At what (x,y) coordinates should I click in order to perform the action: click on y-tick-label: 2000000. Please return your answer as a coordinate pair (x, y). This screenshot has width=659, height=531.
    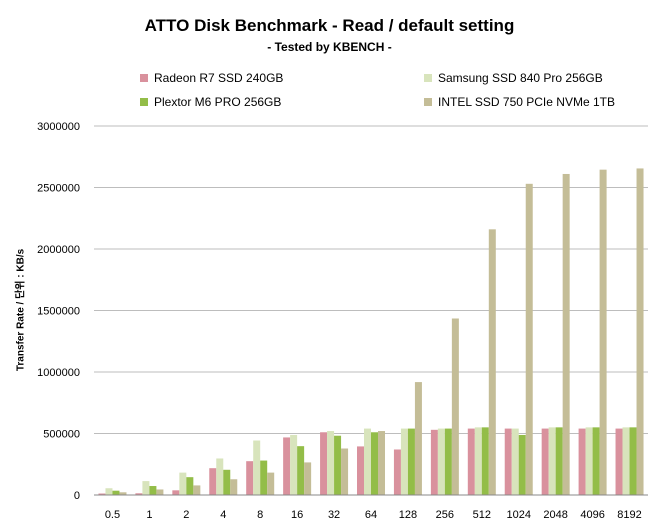
    Looking at the image, I should click on (58, 250).